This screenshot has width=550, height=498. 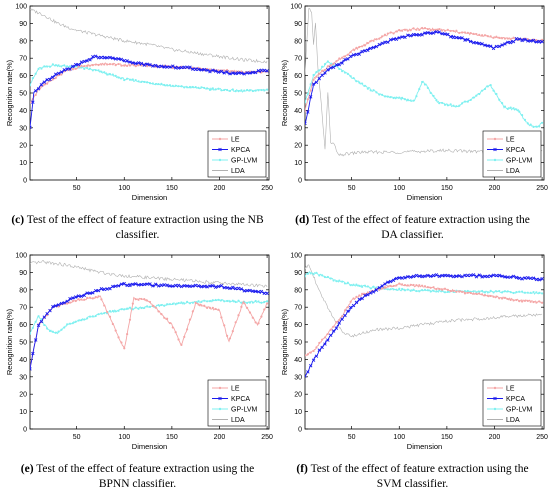 What do you see at coordinates (512, 154) in the screenshot?
I see `legend: LE KPCA GP-LVM LDA` at bounding box center [512, 154].